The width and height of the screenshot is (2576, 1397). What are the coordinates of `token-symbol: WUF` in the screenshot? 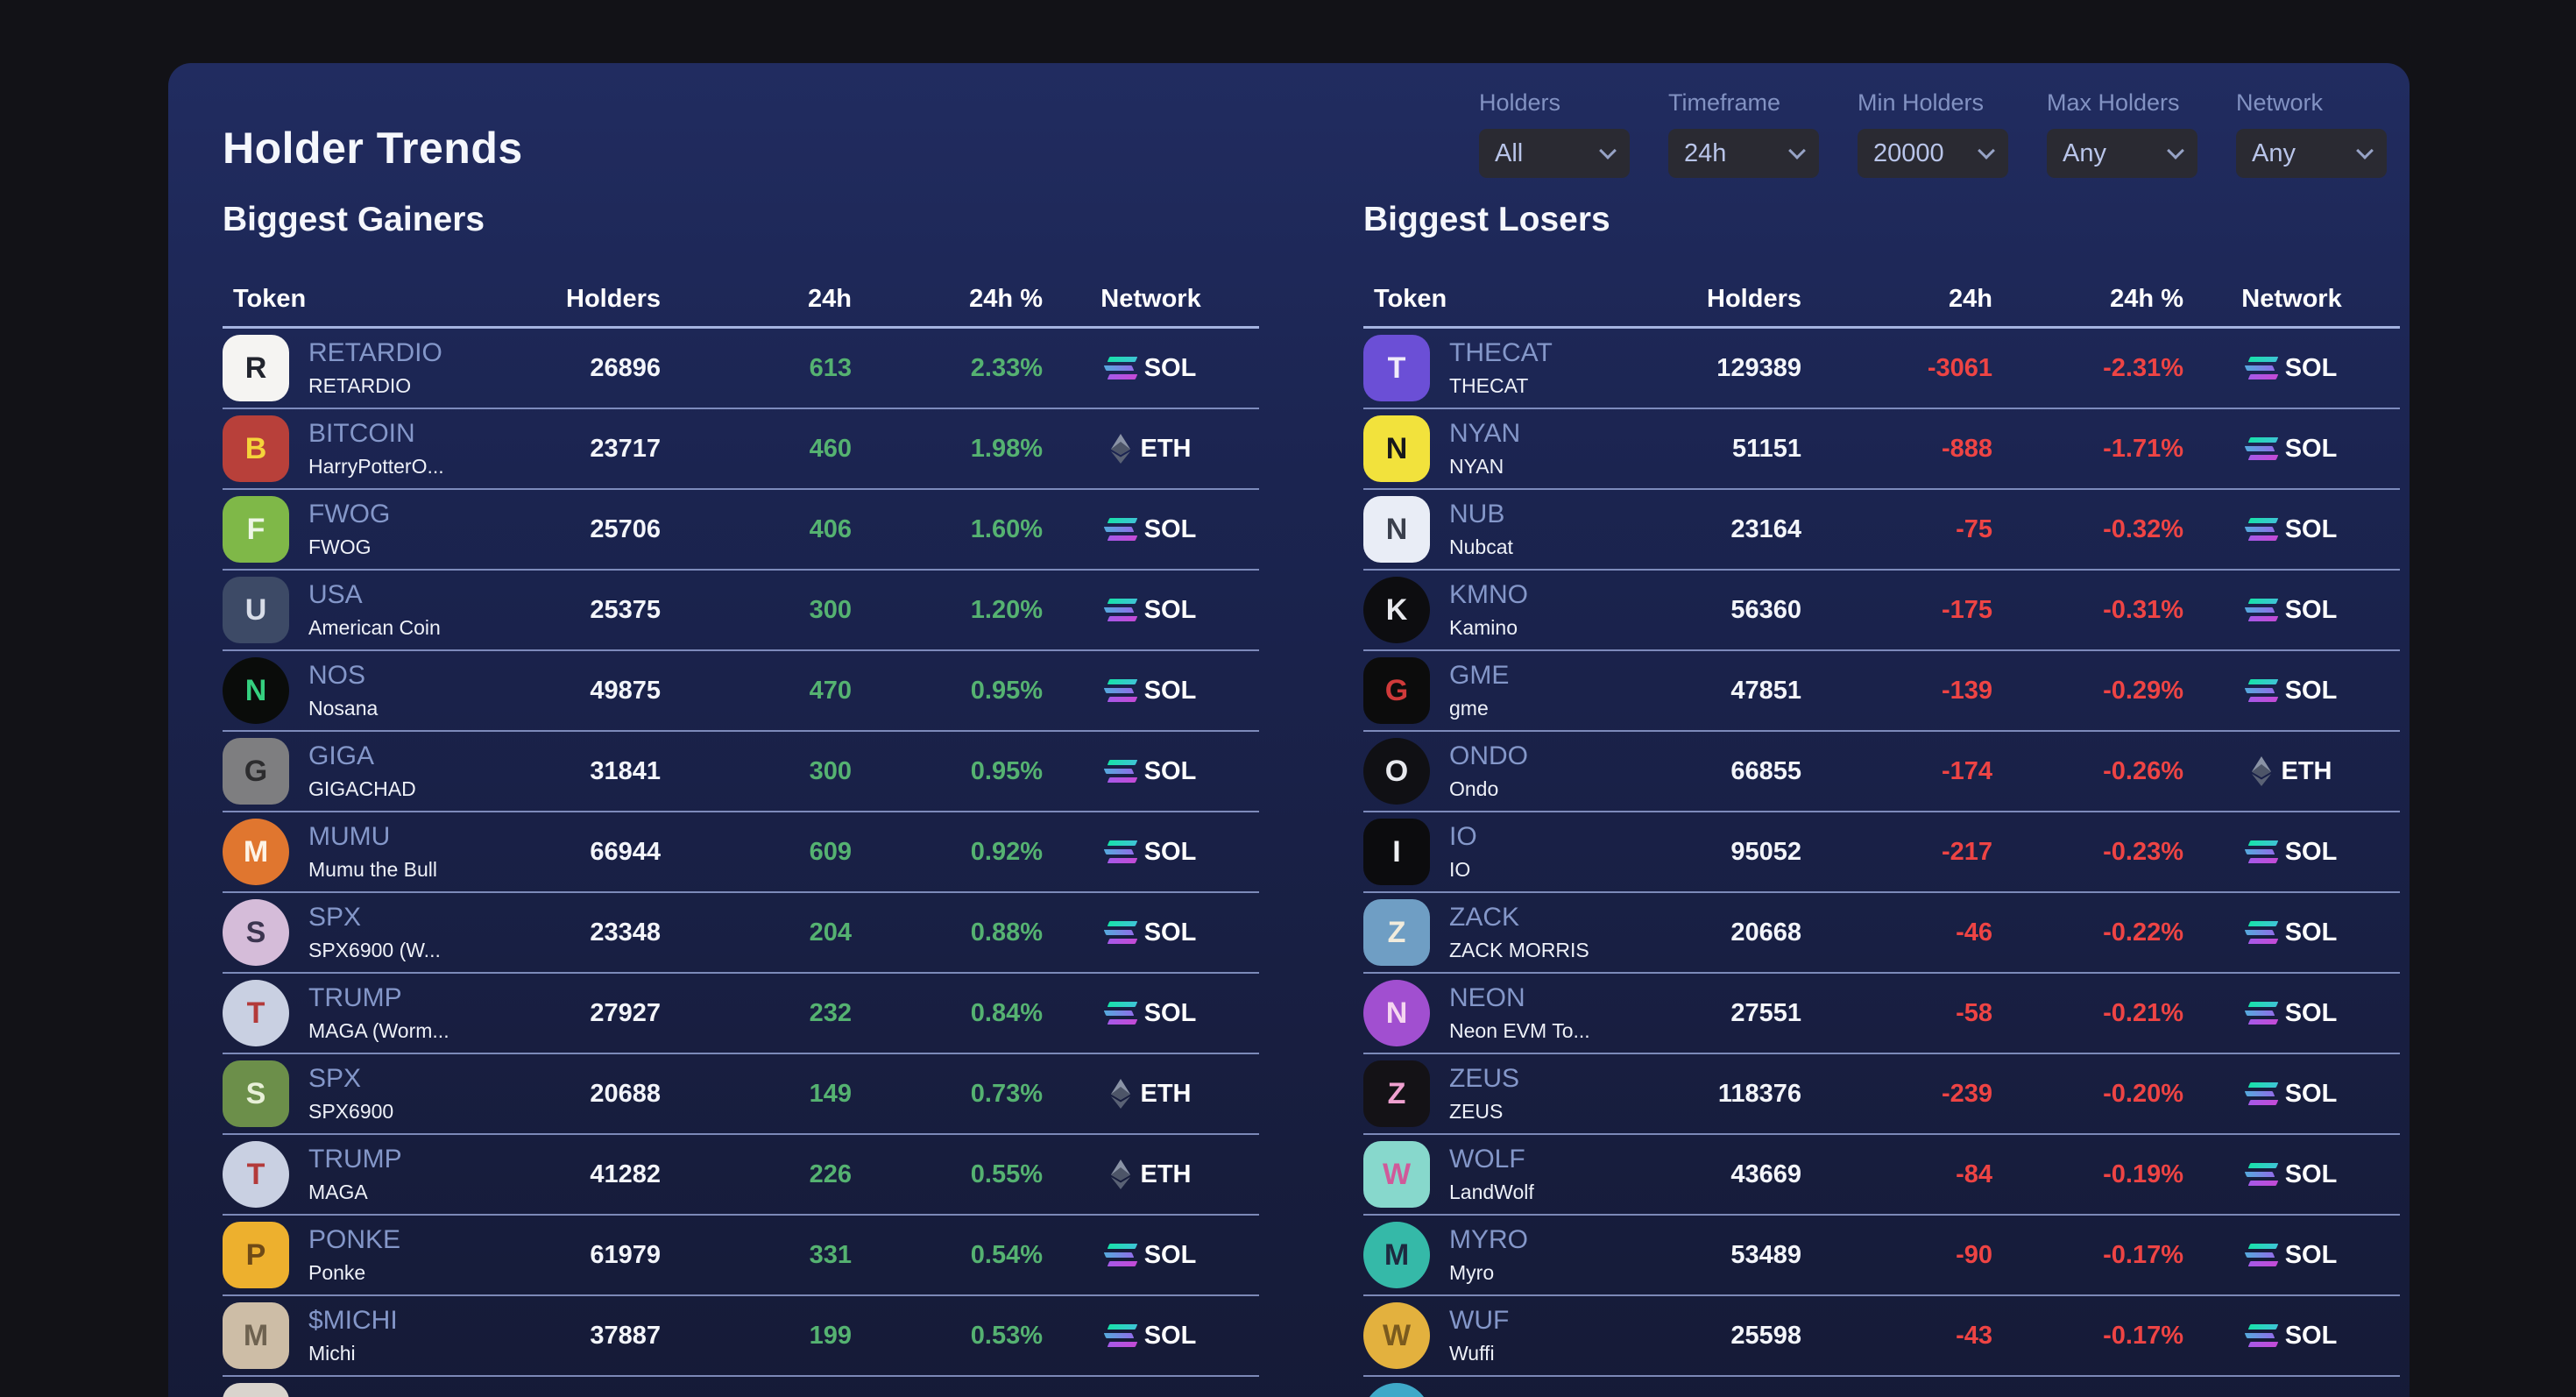 It's located at (1479, 1321).